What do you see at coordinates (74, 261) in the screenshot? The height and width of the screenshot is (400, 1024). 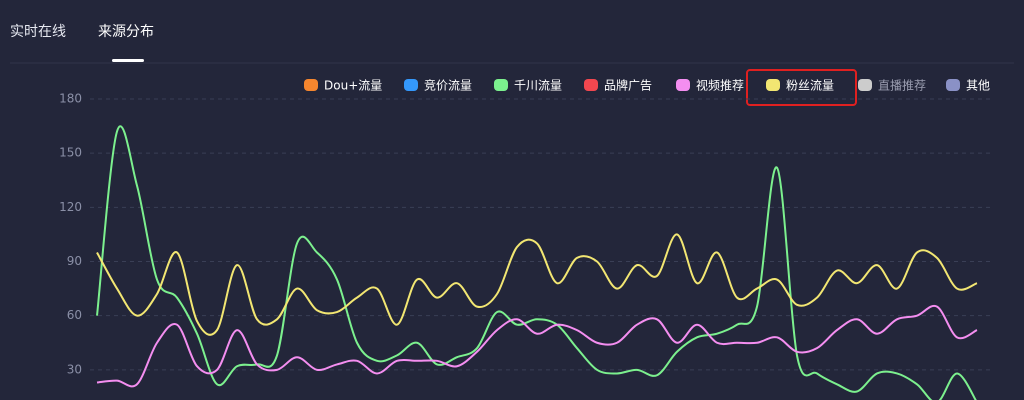 I see `y-tick-label: 90` at bounding box center [74, 261].